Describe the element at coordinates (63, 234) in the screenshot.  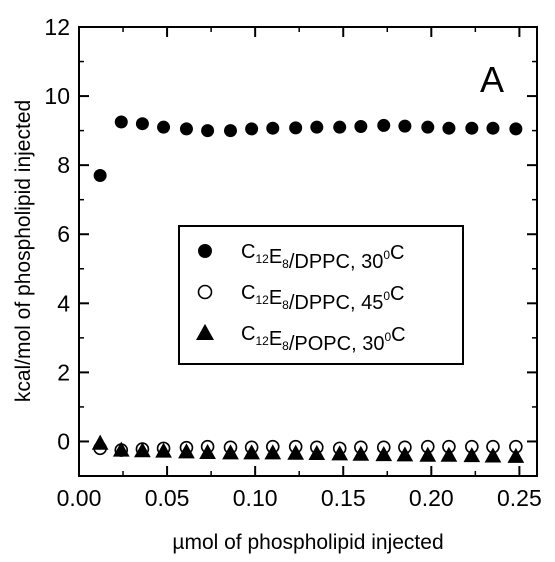
I see `y-tick-label: 6` at that location.